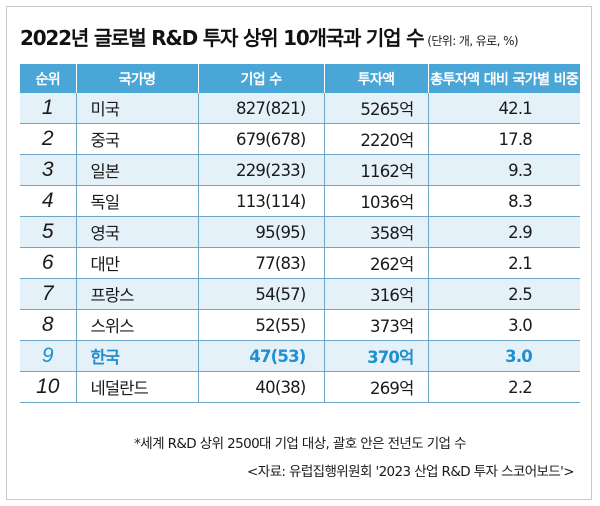 This screenshot has height=506, width=600. I want to click on country-cell: 스위스, so click(136, 325).